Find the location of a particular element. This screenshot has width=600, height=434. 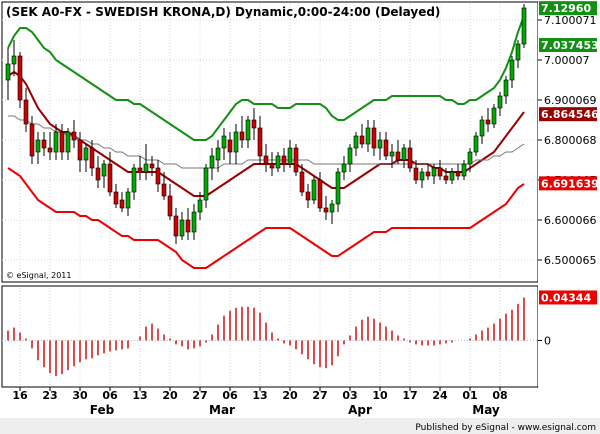

x-tick-label: 20 is located at coordinates (290, 395).